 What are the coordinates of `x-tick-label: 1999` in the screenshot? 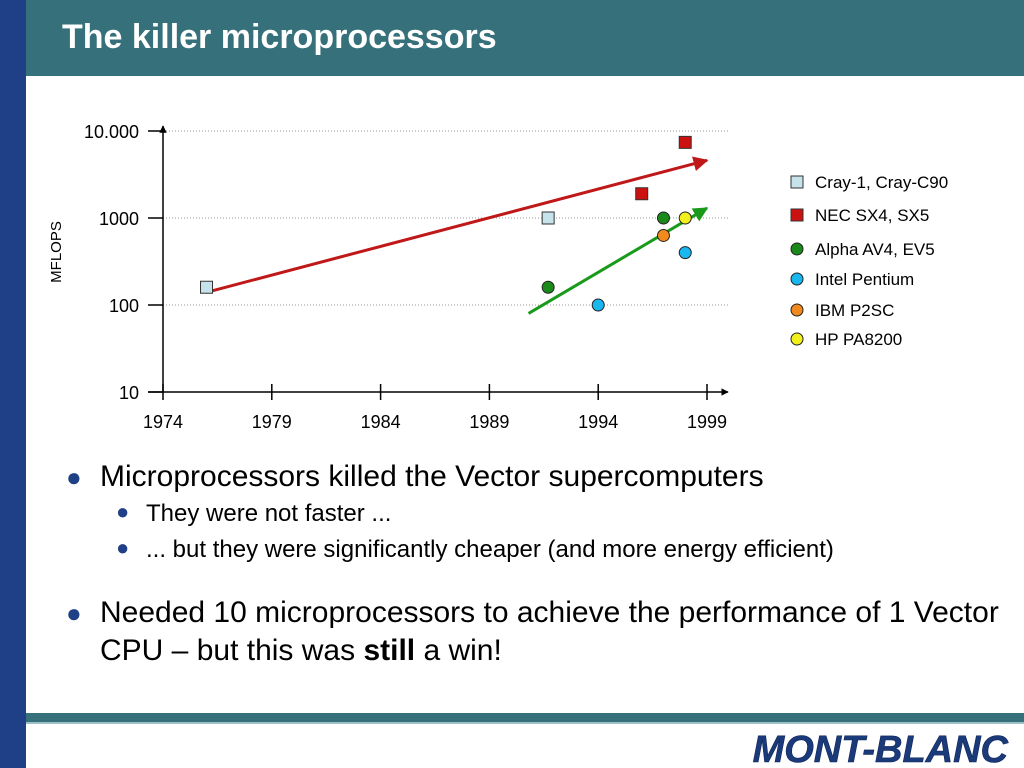 It's located at (707, 422).